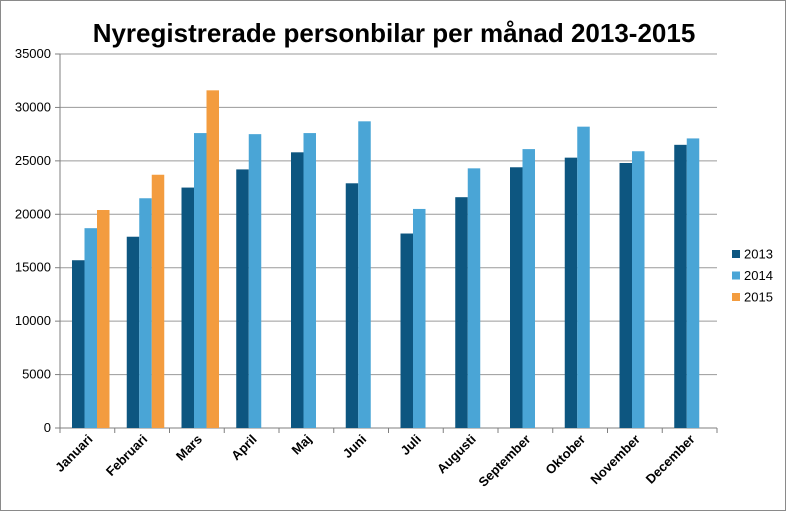 The height and width of the screenshot is (512, 786). I want to click on bar-2013-maj, so click(297, 290).